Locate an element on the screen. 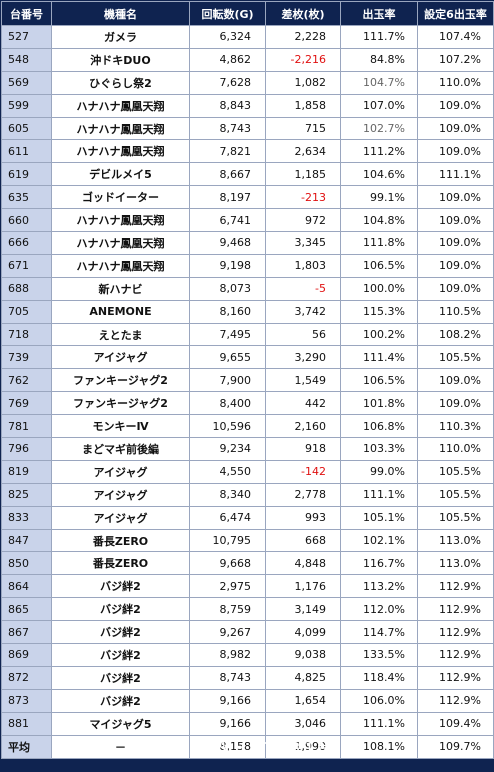 The image size is (494, 772). payout-rate-cell: 84.8% is located at coordinates (379, 59).